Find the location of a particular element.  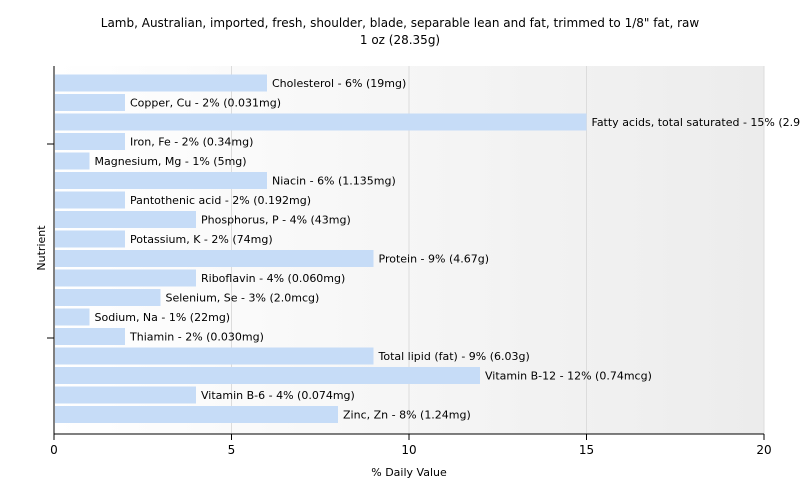

x-tick-label: 5 is located at coordinates (232, 450).